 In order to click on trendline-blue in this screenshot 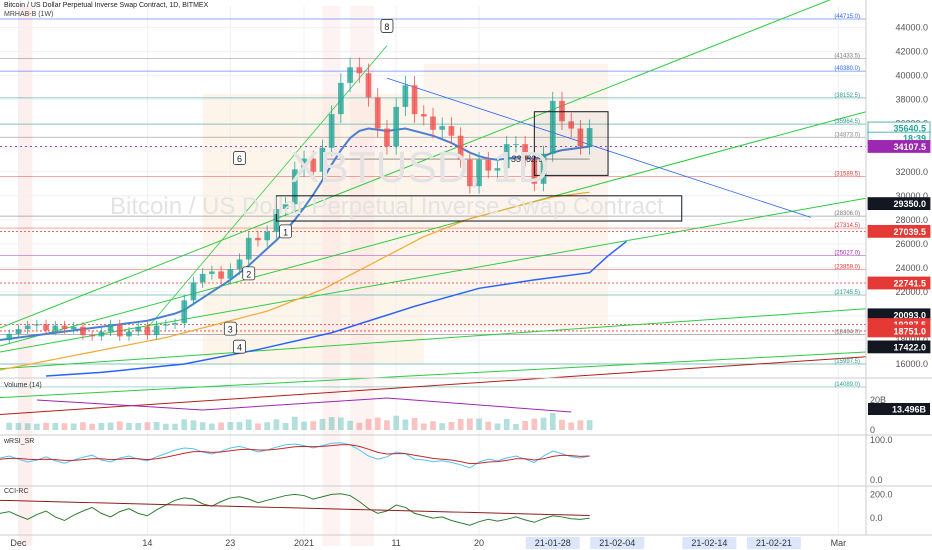, I will do `click(598, 147)`.